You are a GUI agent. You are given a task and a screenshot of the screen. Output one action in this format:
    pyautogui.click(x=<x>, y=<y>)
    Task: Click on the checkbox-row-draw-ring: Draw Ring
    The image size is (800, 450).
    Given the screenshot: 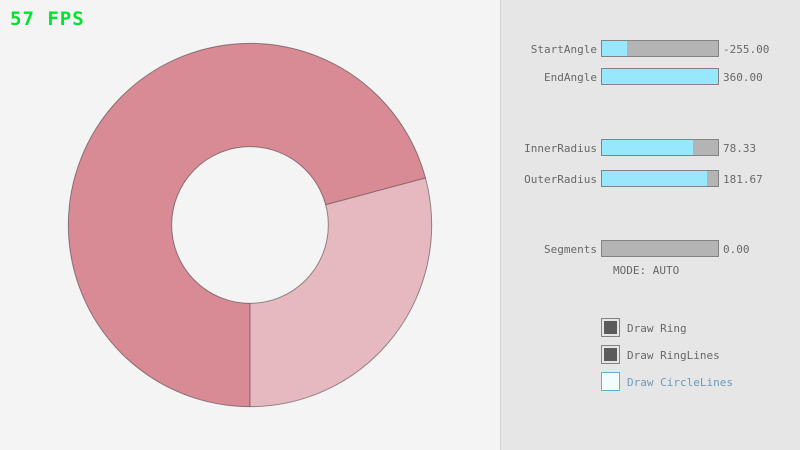 What is the action you would take?
    pyautogui.click(x=650, y=327)
    